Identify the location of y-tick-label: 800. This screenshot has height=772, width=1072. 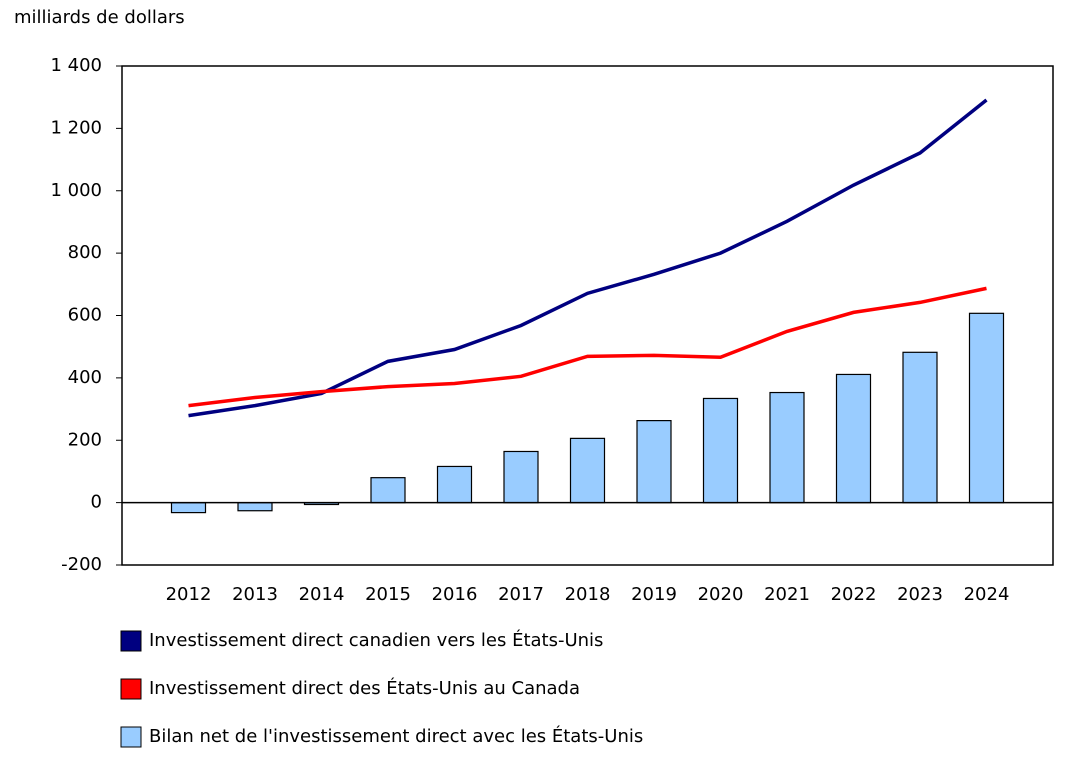
(85, 252).